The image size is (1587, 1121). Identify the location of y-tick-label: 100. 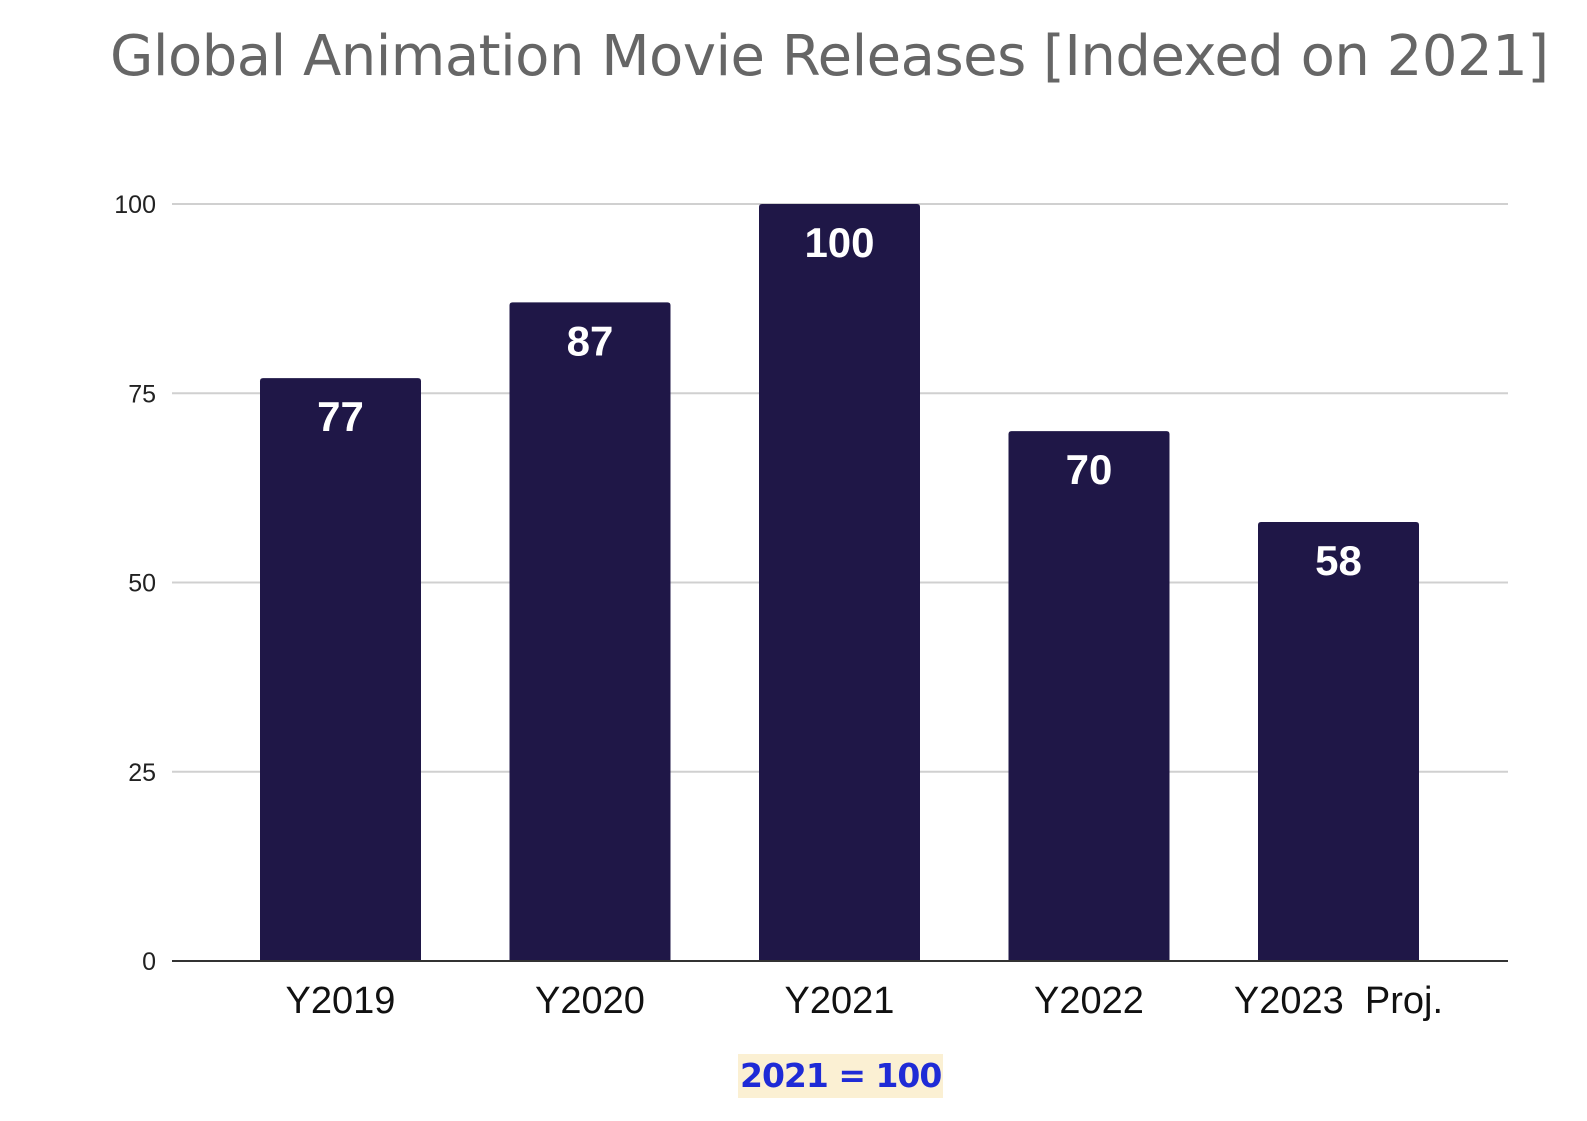
(135, 205).